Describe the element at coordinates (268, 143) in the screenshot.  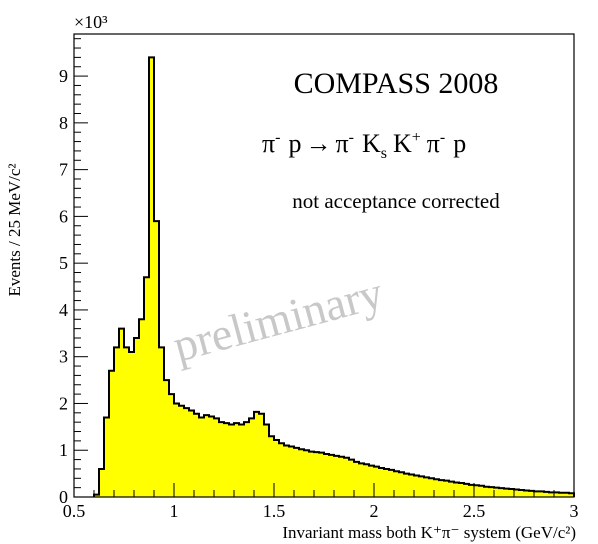
I see `formula-pi-1: π` at that location.